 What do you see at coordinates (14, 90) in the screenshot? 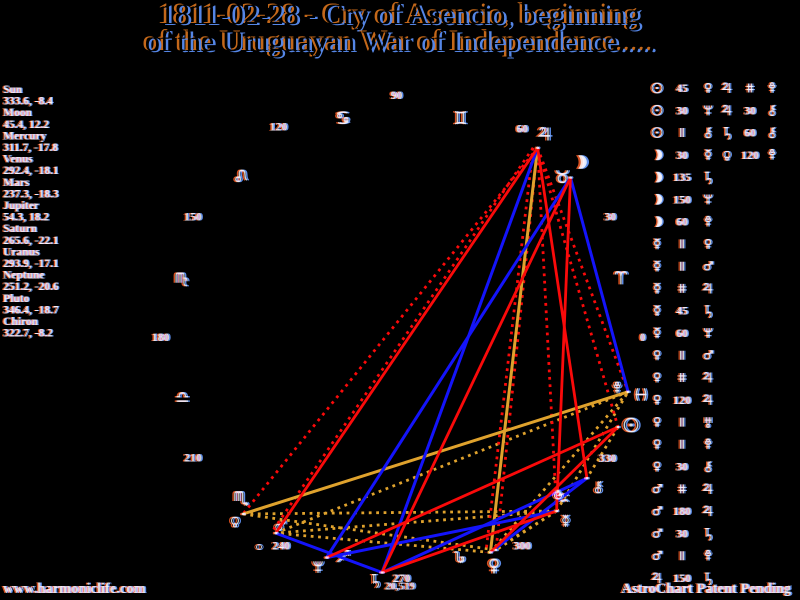
I see `svg-text: Sun` at bounding box center [14, 90].